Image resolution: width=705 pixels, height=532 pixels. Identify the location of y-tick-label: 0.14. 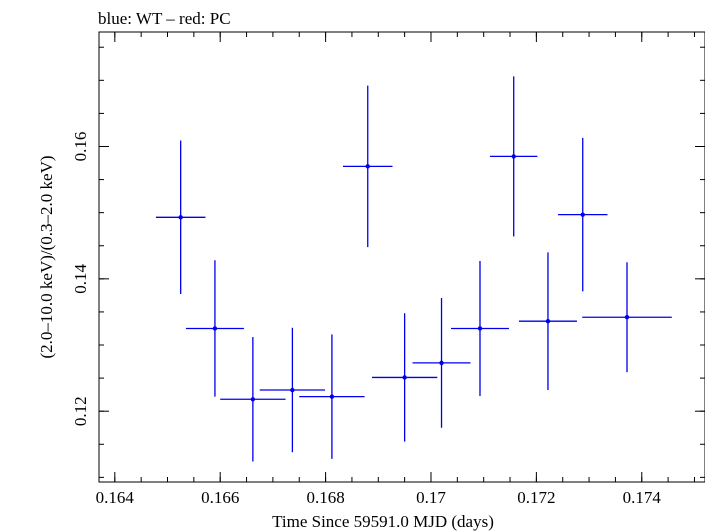
(80, 278).